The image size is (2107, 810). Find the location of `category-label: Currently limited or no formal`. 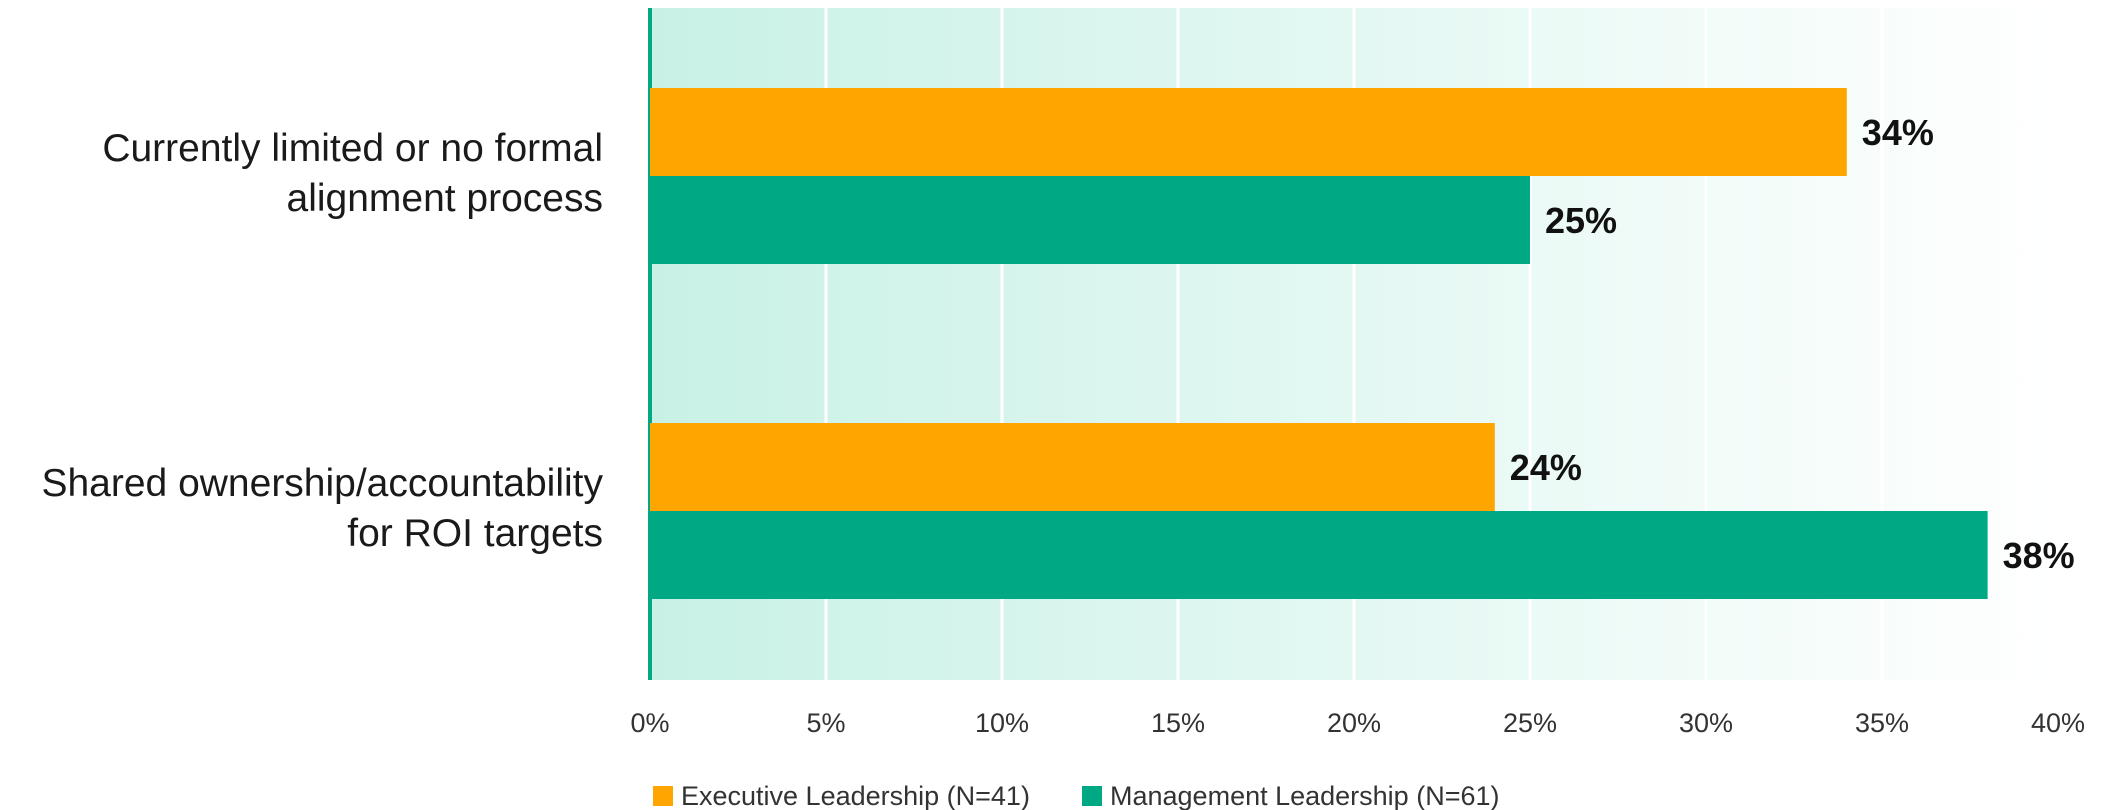

category-label: Currently limited or no formal is located at coordinates (352, 148).